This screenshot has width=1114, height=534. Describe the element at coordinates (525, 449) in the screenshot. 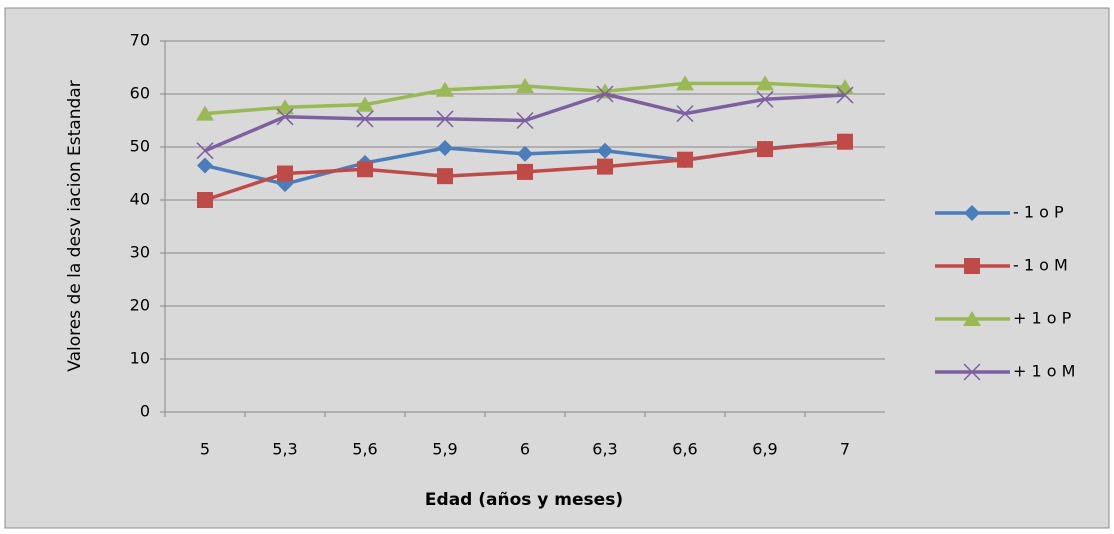

I see `x-tick-label: 6` at that location.